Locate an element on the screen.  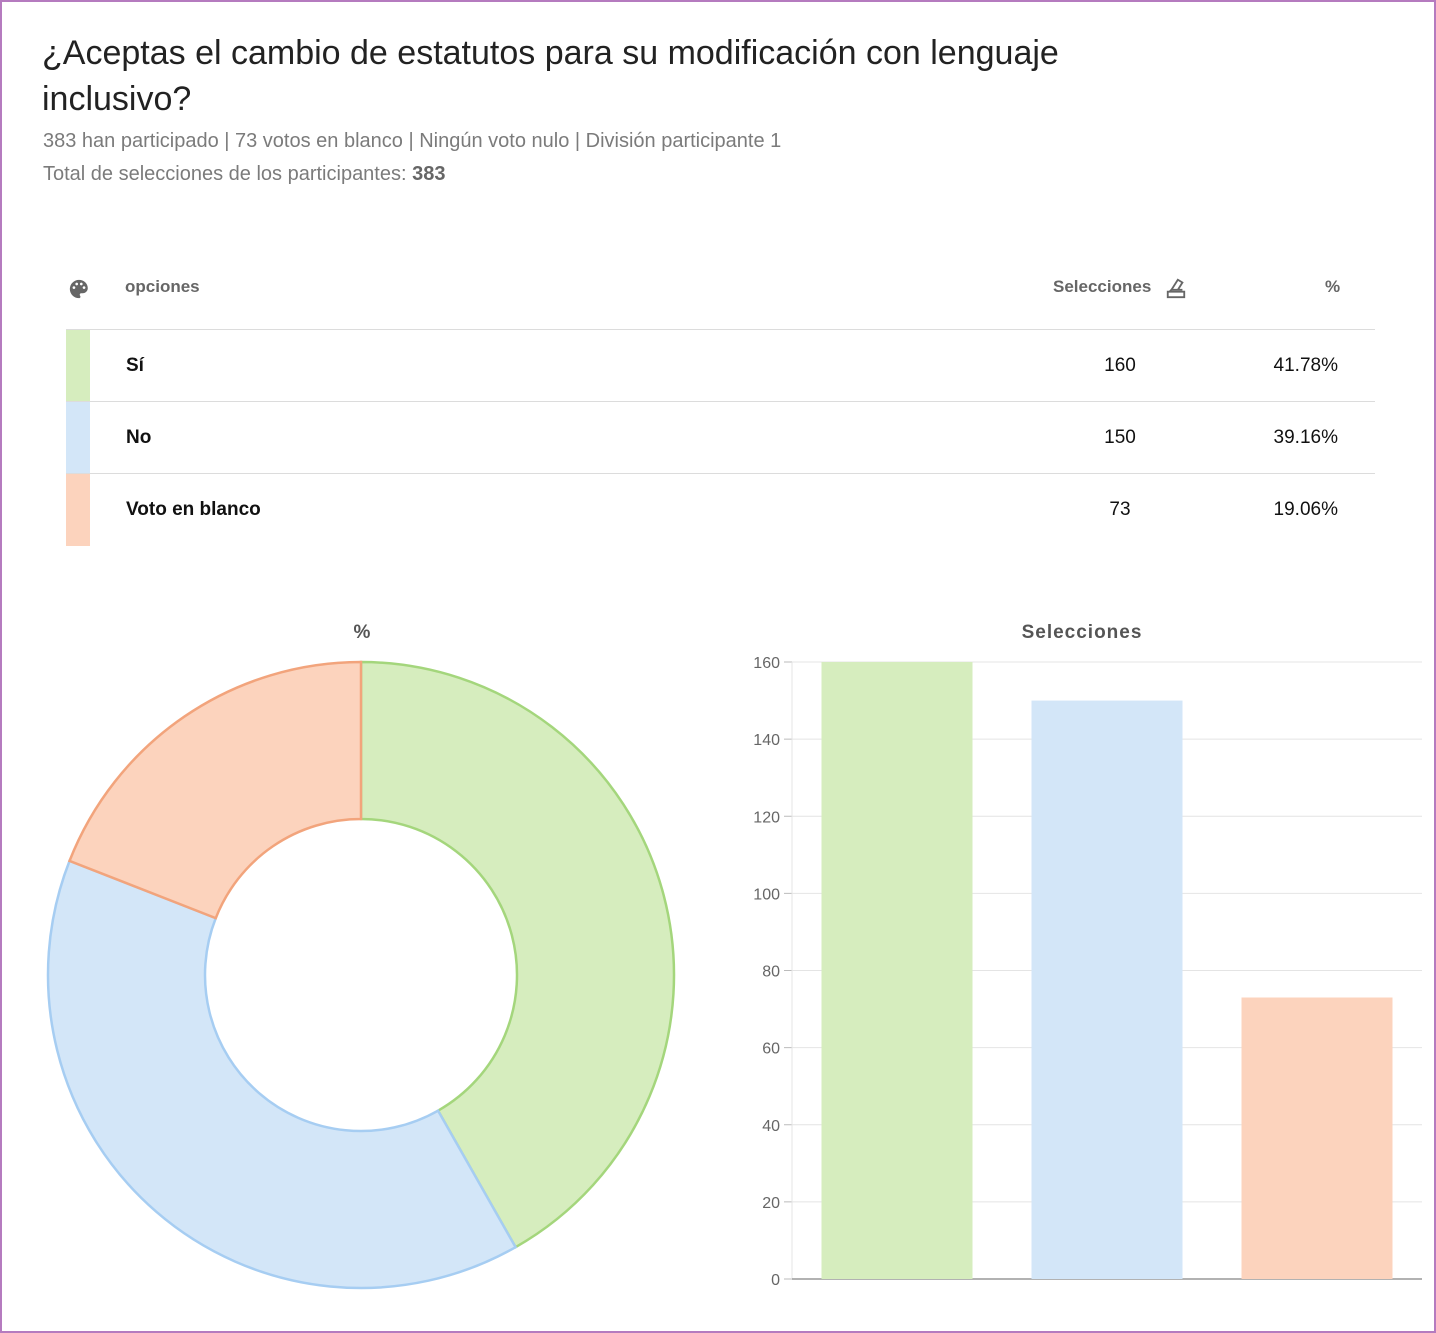
option-count: 150 is located at coordinates (1120, 437).